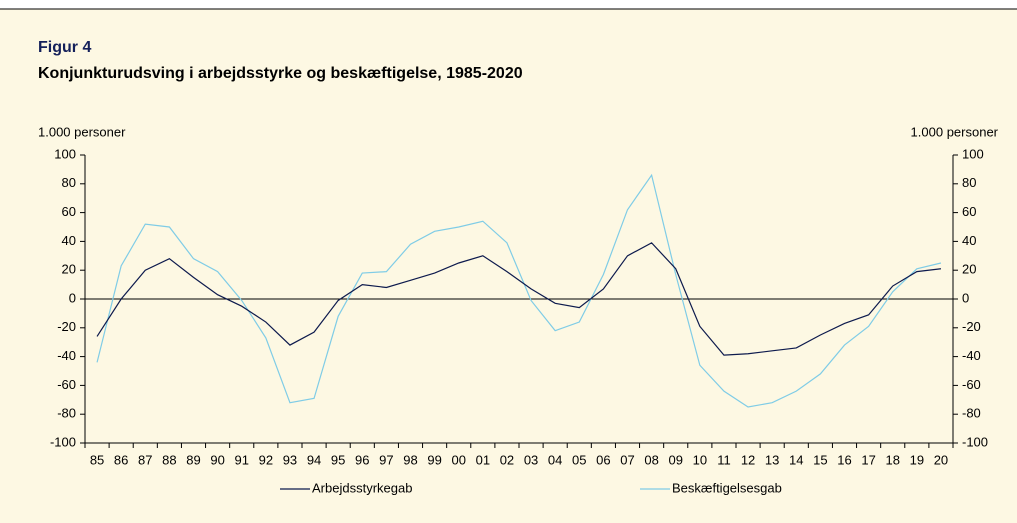  Describe the element at coordinates (69, 182) in the screenshot. I see `y-tick-label: 80` at that location.